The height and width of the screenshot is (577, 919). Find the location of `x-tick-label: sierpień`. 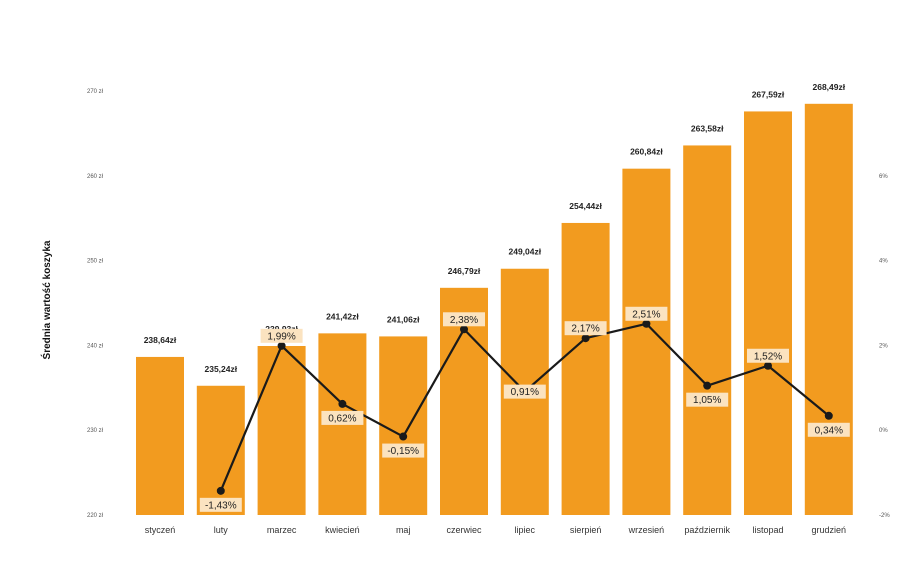

x-tick-label: sierpień is located at coordinates (586, 530).